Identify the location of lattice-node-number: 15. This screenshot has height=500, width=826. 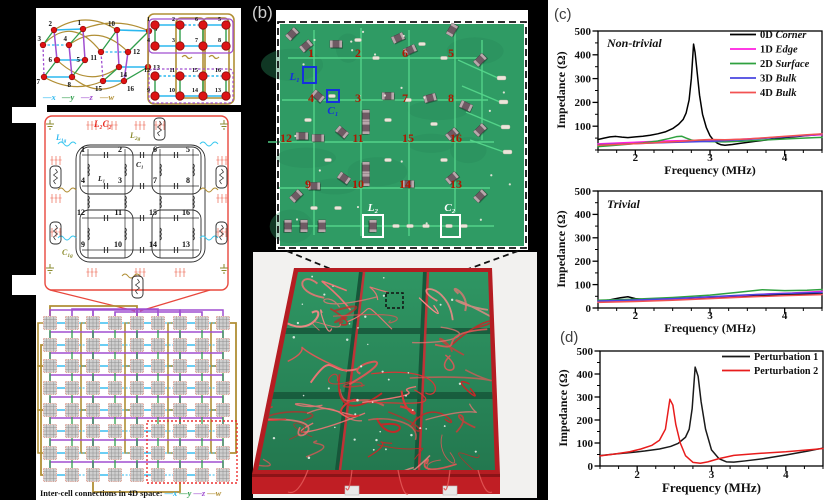
(99, 89).